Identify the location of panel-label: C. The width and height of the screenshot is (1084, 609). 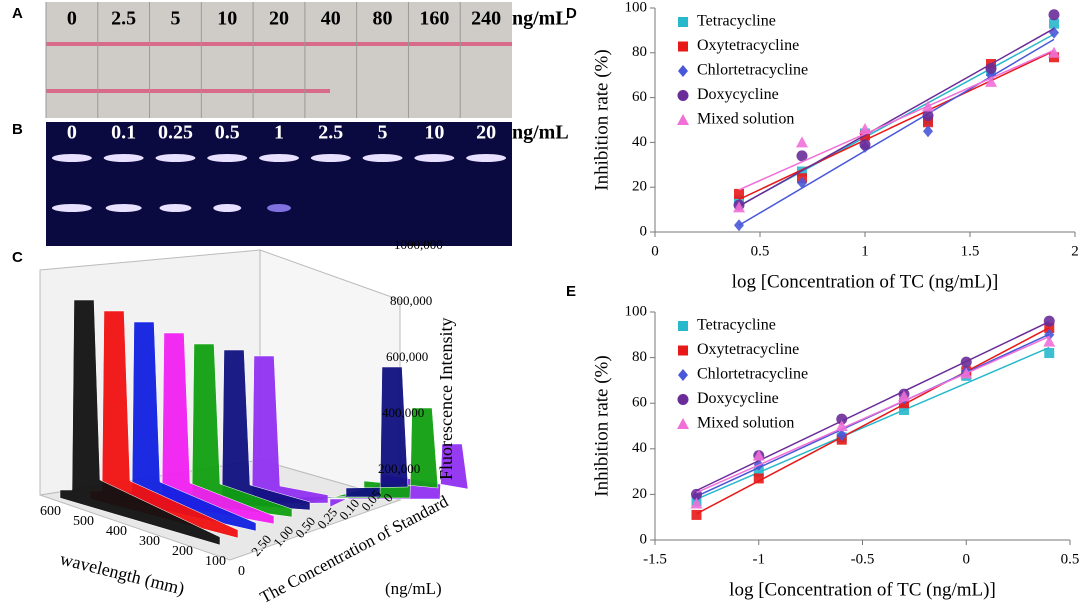
(17, 257).